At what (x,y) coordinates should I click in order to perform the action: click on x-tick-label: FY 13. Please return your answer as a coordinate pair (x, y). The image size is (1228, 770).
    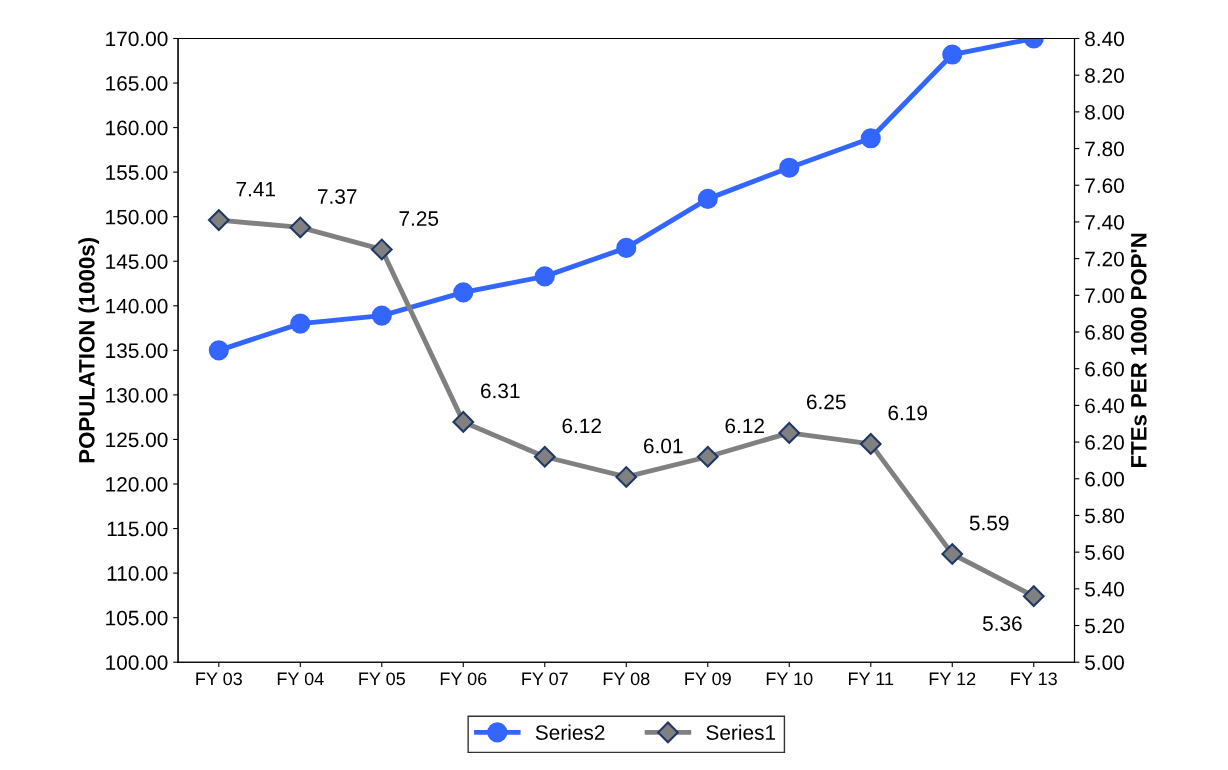
    Looking at the image, I should click on (1034, 679).